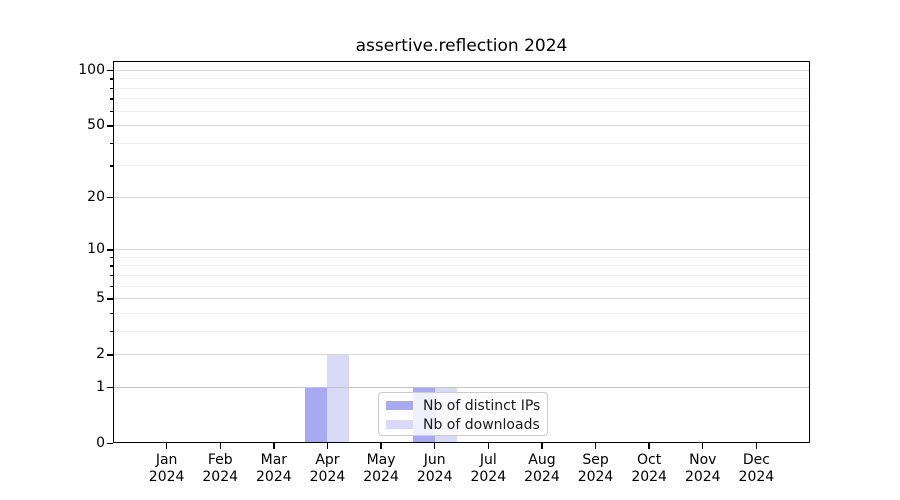  Describe the element at coordinates (316, 414) in the screenshot. I see `bar-apr-distinct-ips` at that location.